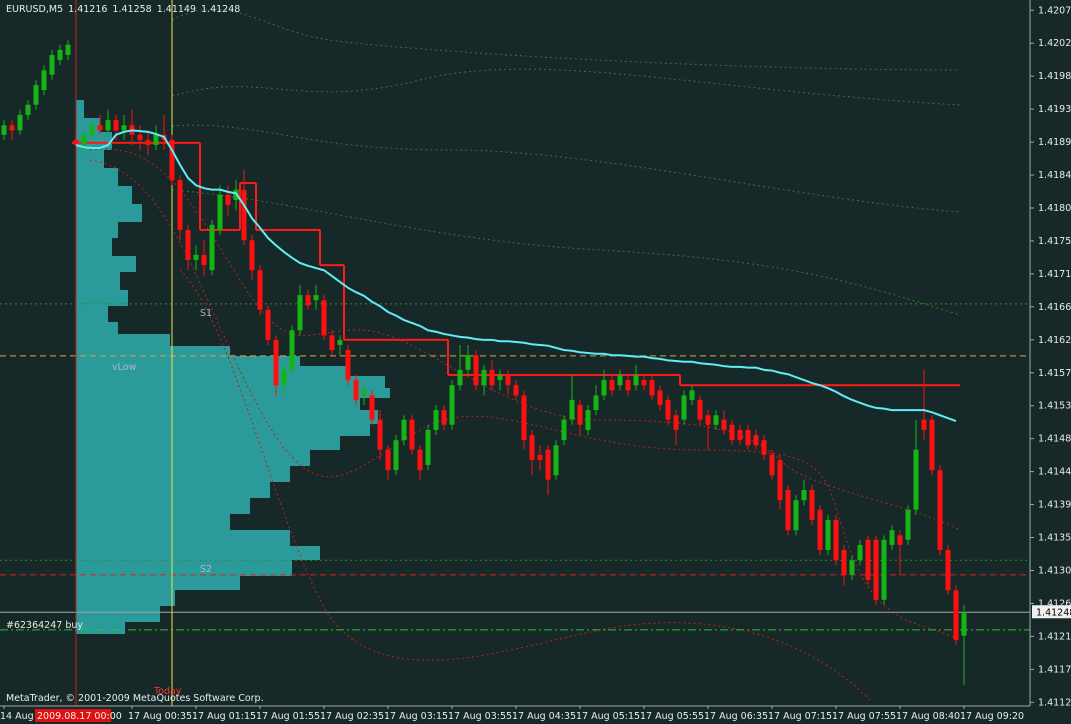  I want to click on label-vlow: vLow, so click(124, 367).